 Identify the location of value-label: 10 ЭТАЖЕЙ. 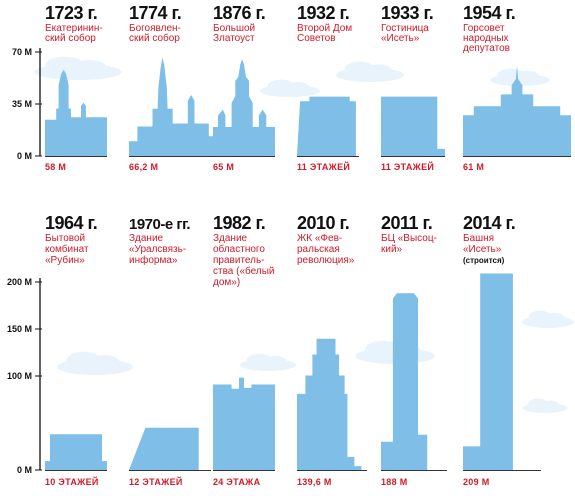
(72, 481).